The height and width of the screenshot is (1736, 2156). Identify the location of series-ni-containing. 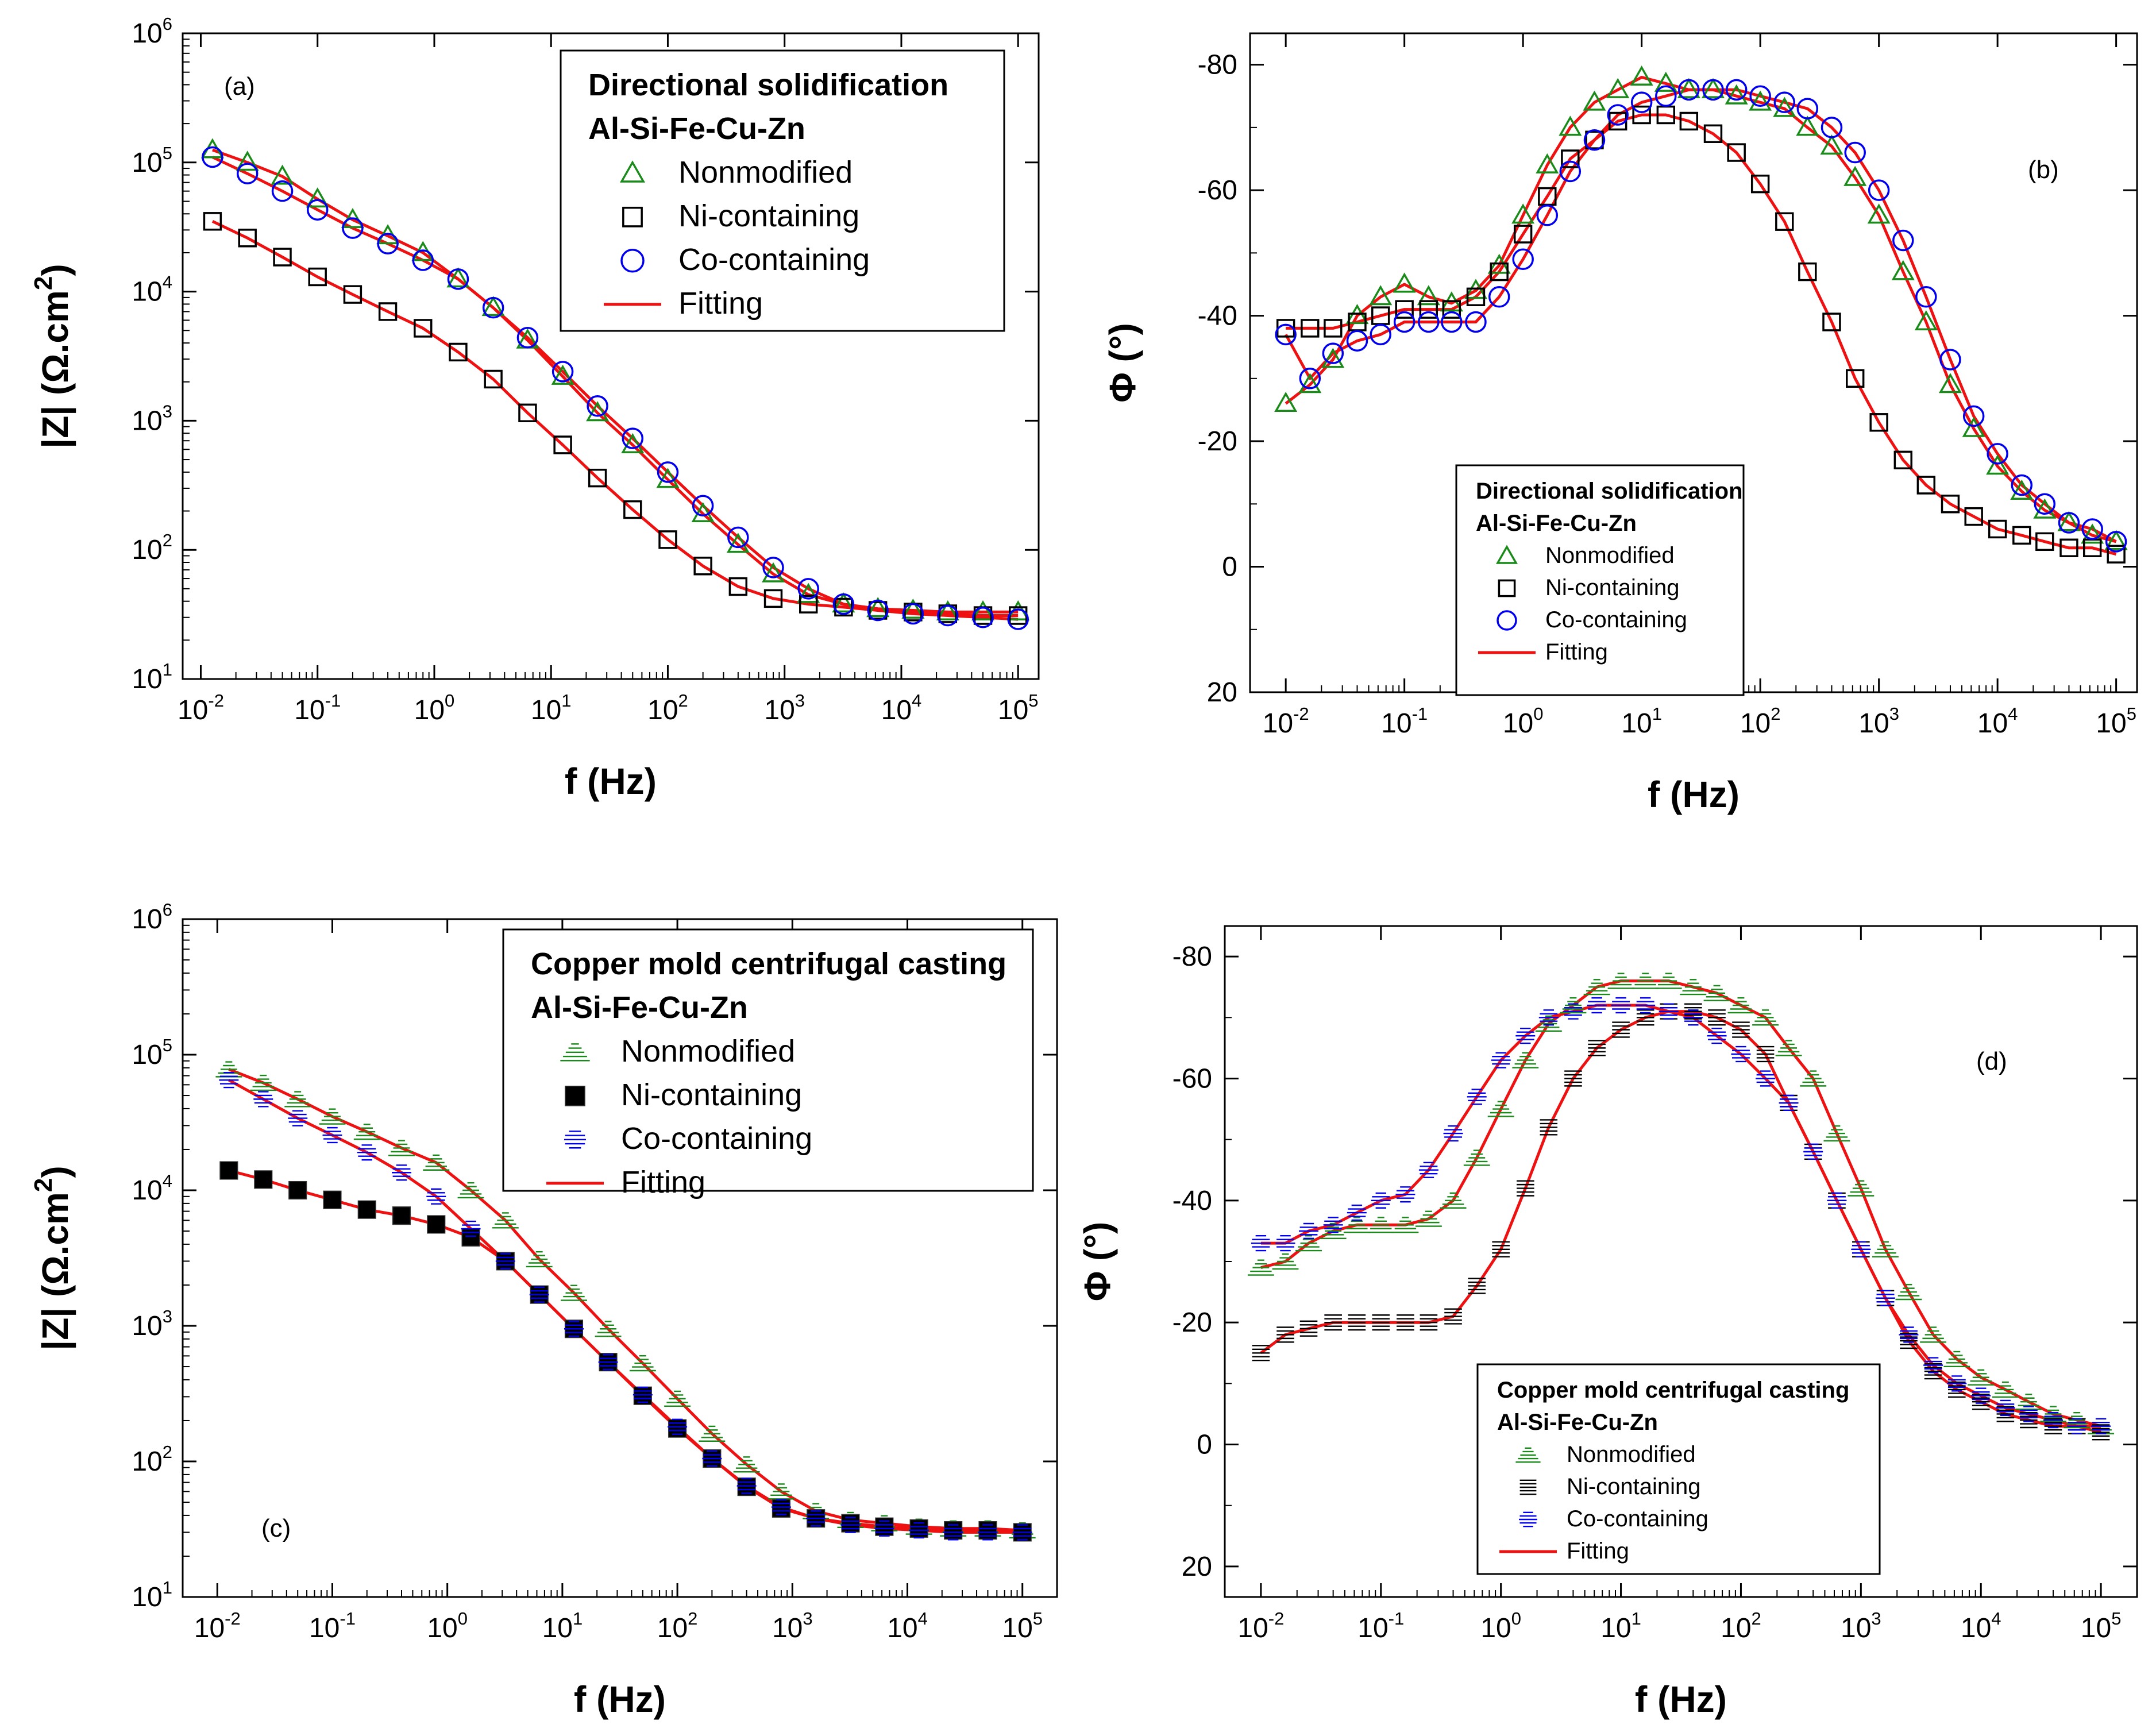
(615, 418).